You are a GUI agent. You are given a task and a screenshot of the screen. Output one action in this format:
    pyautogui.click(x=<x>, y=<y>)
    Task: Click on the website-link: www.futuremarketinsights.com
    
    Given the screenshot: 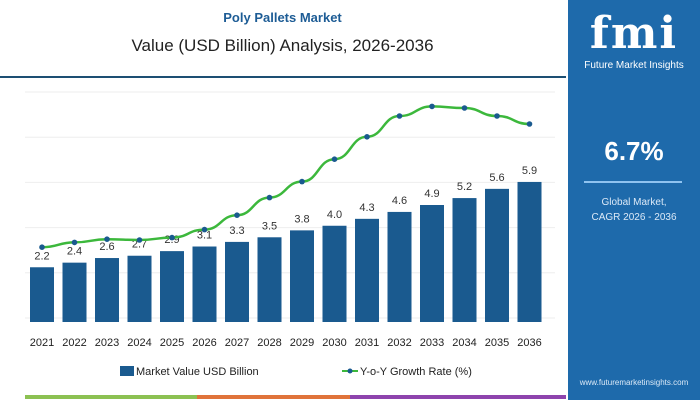 What is the action you would take?
    pyautogui.click(x=634, y=382)
    